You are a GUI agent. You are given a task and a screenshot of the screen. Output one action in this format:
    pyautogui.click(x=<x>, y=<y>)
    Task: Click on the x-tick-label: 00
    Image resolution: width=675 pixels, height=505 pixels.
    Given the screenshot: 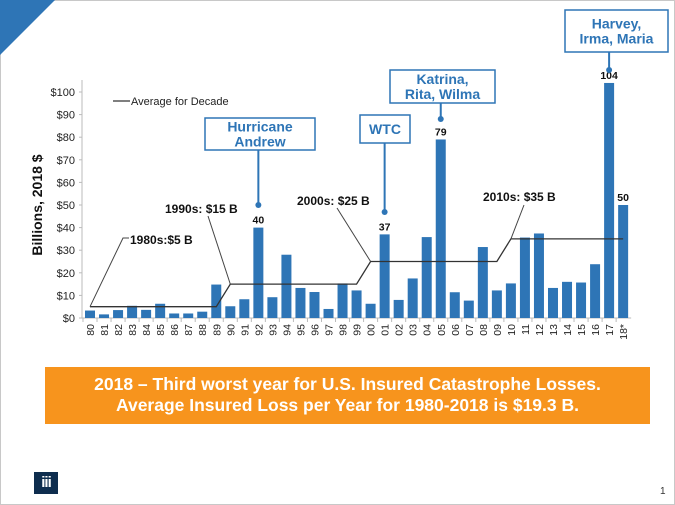 What is the action you would take?
    pyautogui.click(x=372, y=330)
    